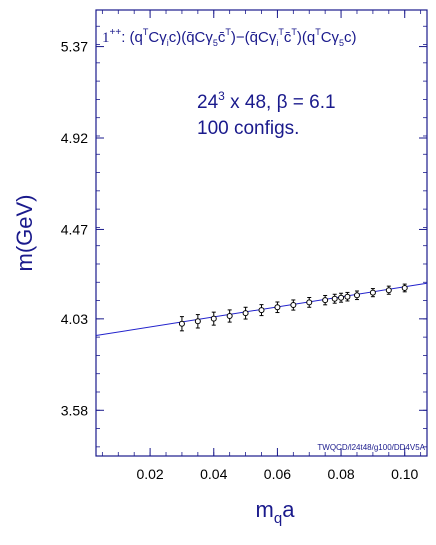  Describe the element at coordinates (213, 474) in the screenshot. I see `x-tick-label: 0.04` at that location.